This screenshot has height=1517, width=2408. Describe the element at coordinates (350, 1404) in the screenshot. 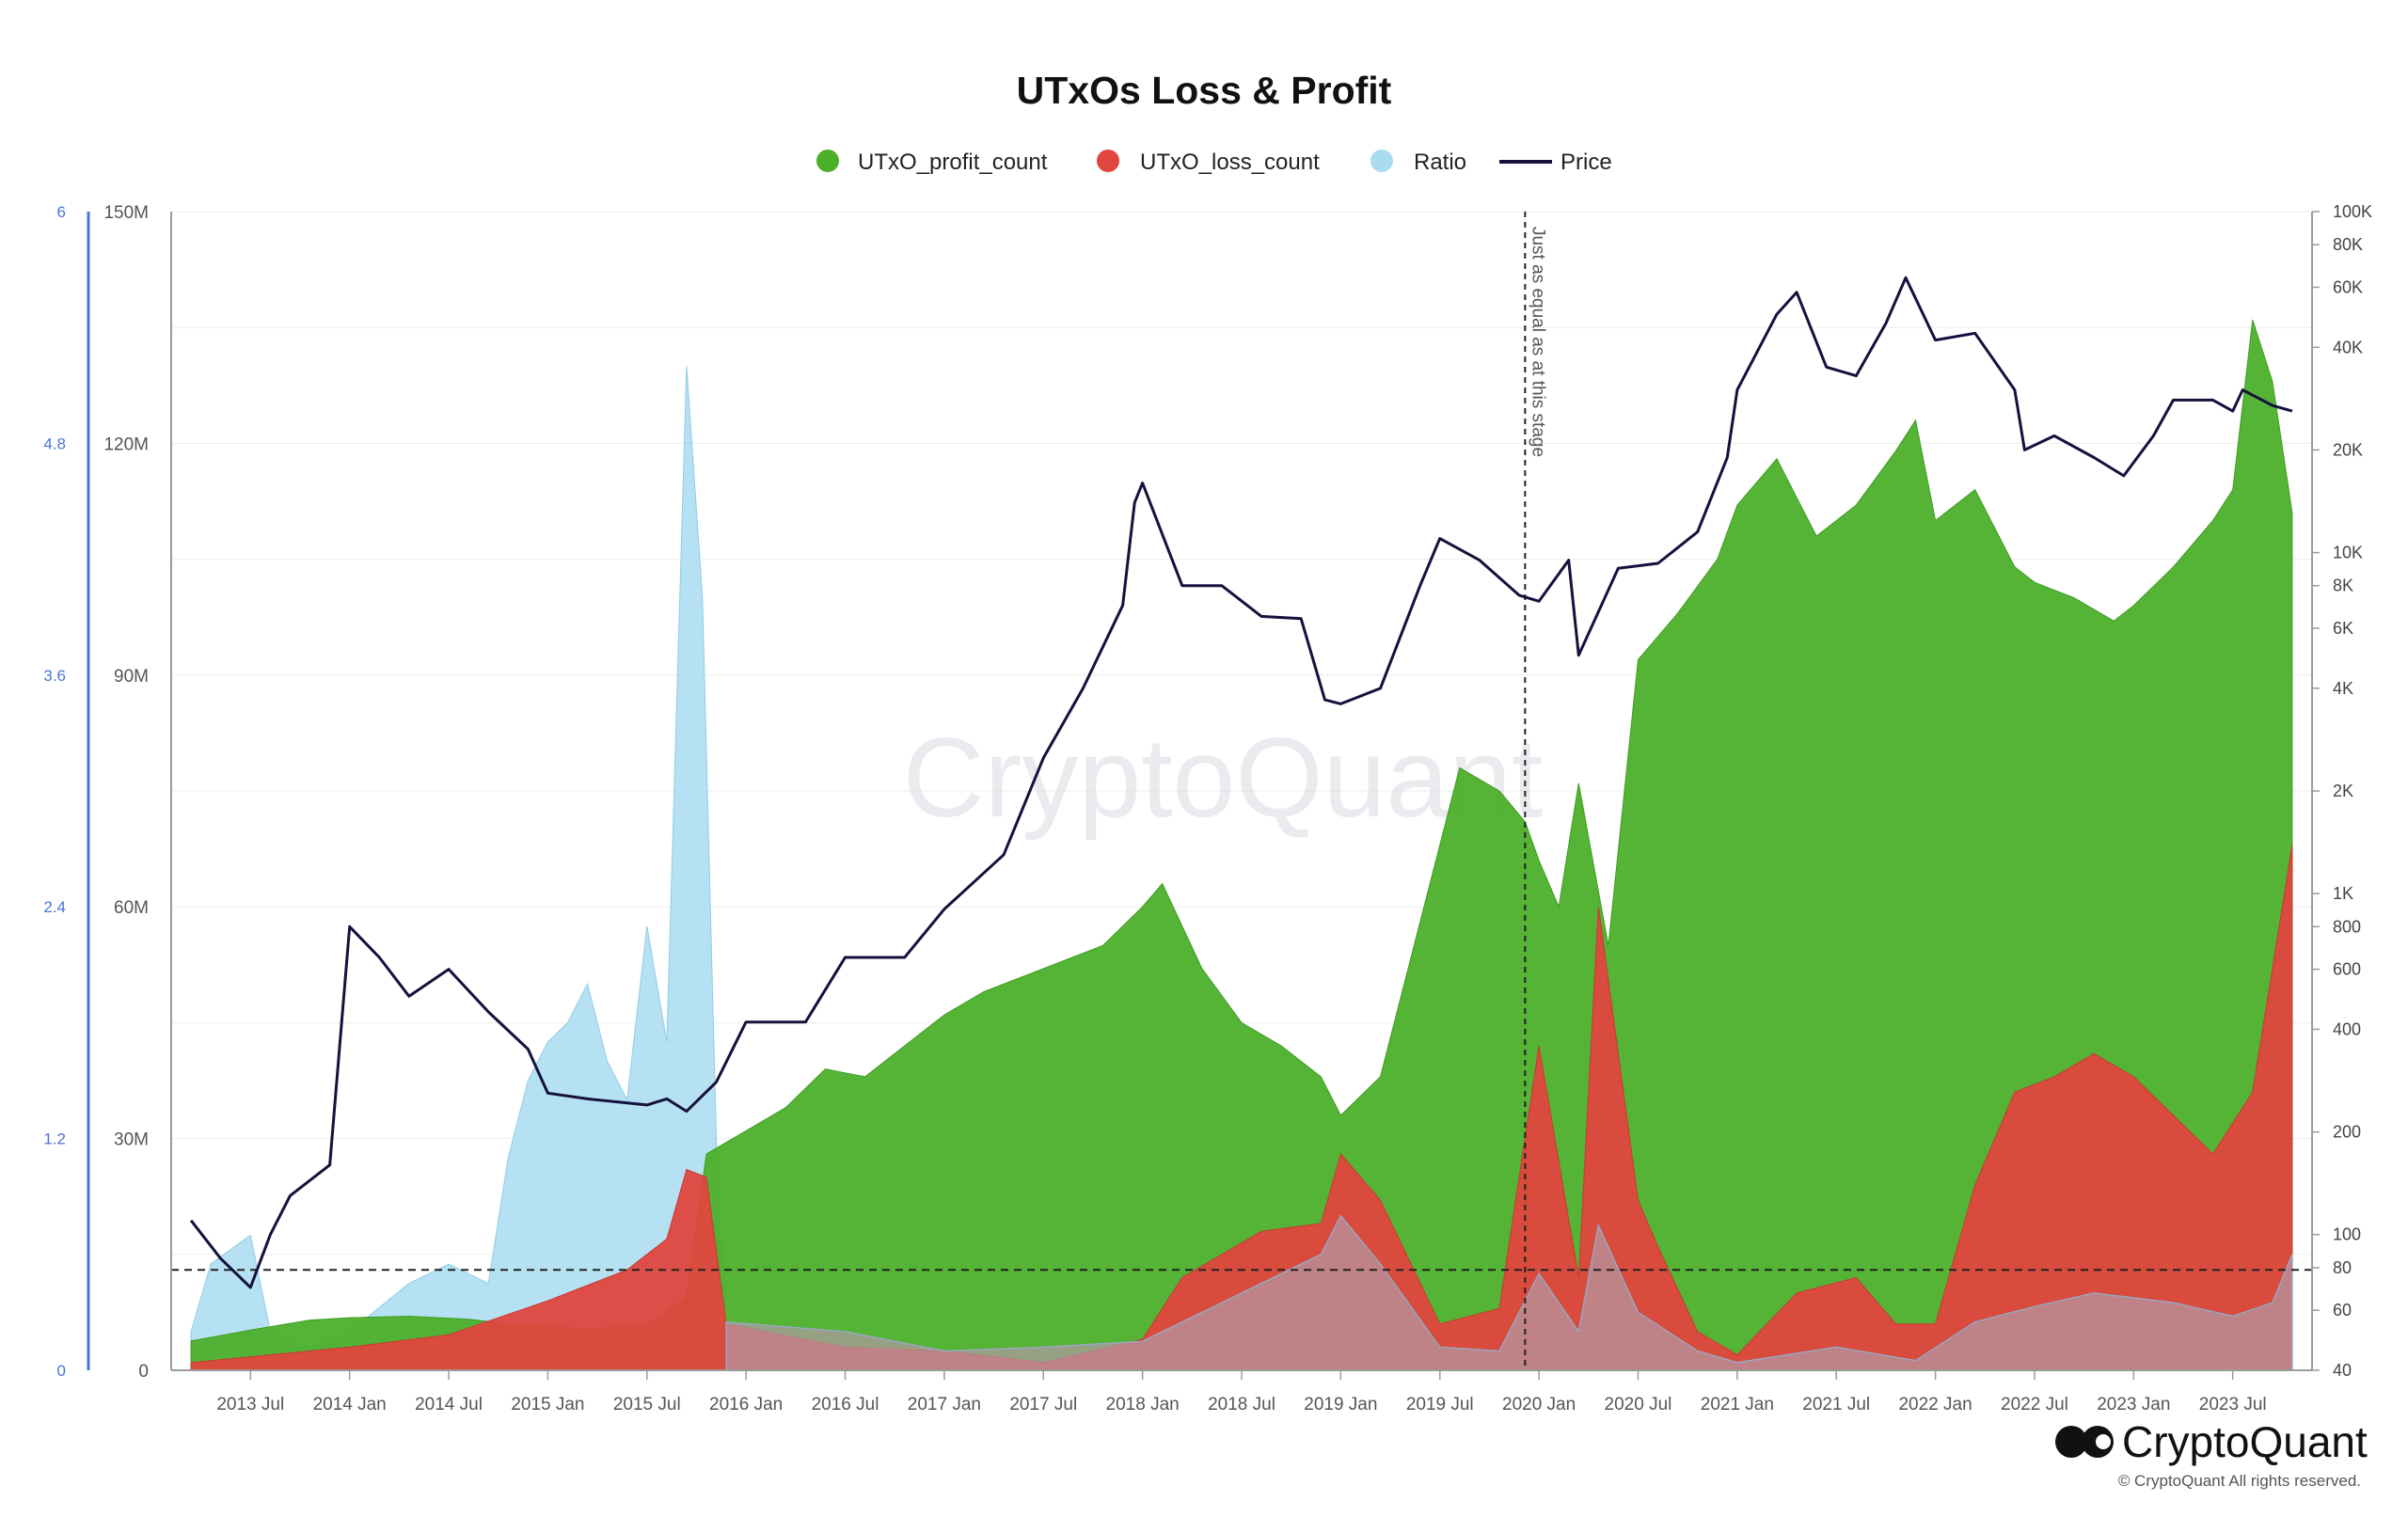

I see `x-tick-label: 2014 Jan` at that location.